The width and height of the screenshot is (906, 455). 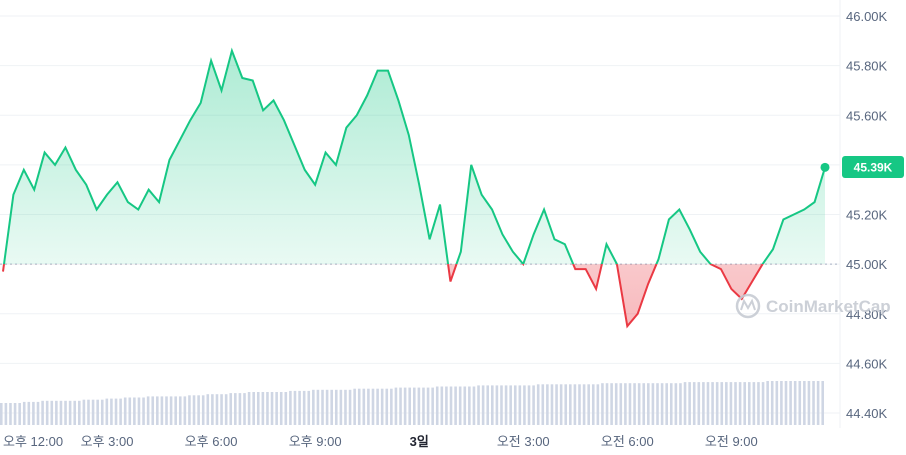 What do you see at coordinates (419, 441) in the screenshot?
I see `x-tick-label: 3일` at bounding box center [419, 441].